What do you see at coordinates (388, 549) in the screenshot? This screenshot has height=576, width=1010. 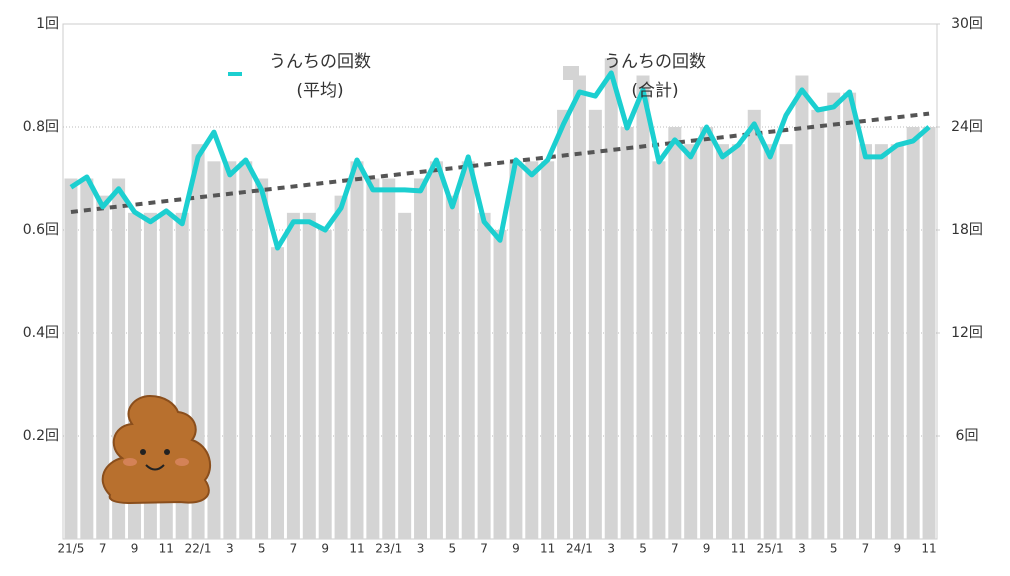 I see `x-tick-label: 23/1` at bounding box center [388, 549].